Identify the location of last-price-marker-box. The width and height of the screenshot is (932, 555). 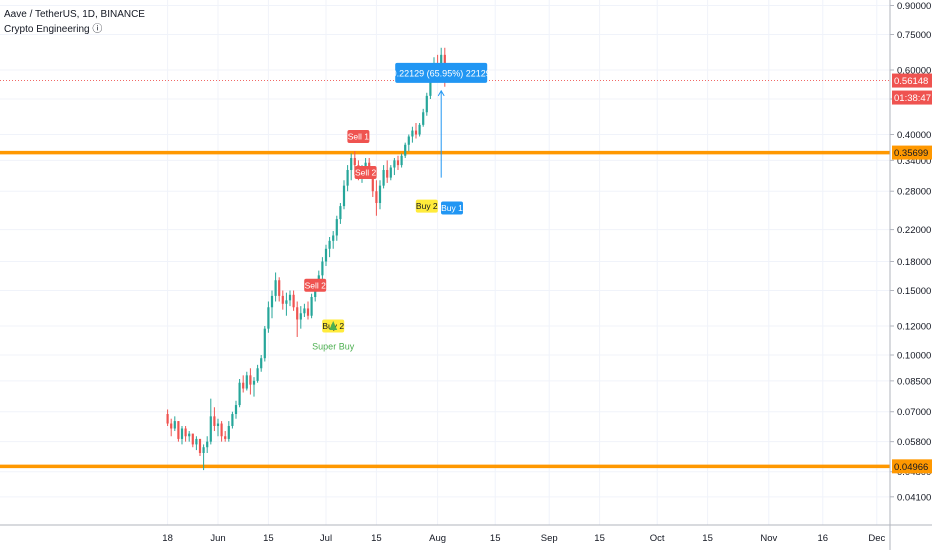
(912, 80).